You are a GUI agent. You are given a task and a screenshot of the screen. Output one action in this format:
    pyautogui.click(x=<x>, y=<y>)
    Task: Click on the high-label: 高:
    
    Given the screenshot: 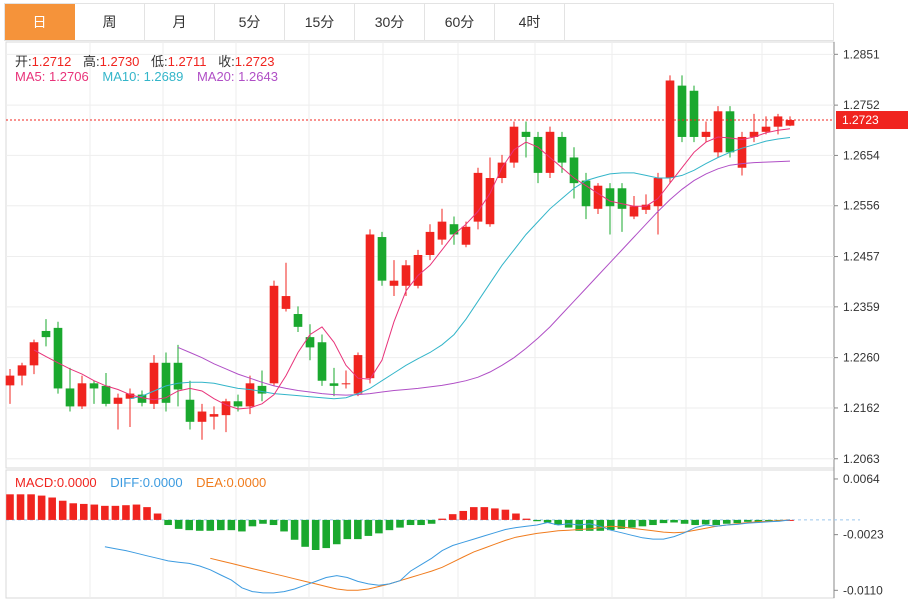 What is the action you would take?
    pyautogui.click(x=91, y=61)
    